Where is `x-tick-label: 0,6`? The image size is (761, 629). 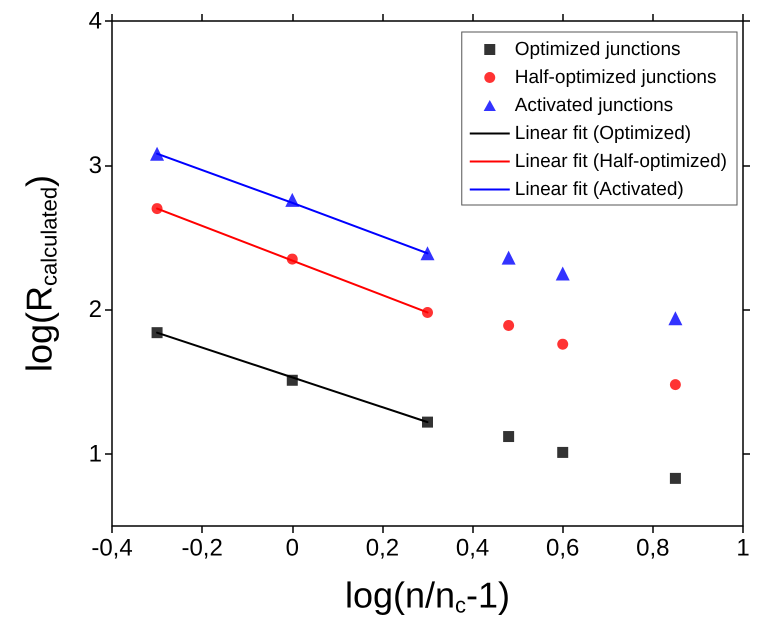 x-tick-label: 0,6 is located at coordinates (563, 548).